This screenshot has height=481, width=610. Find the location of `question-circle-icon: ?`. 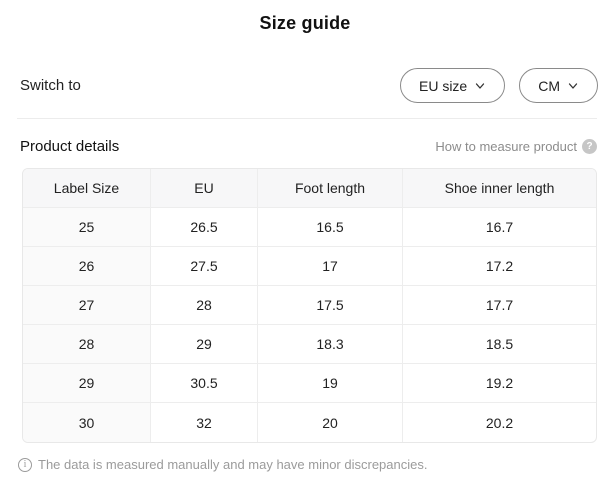

question-circle-icon: ? is located at coordinates (589, 146).